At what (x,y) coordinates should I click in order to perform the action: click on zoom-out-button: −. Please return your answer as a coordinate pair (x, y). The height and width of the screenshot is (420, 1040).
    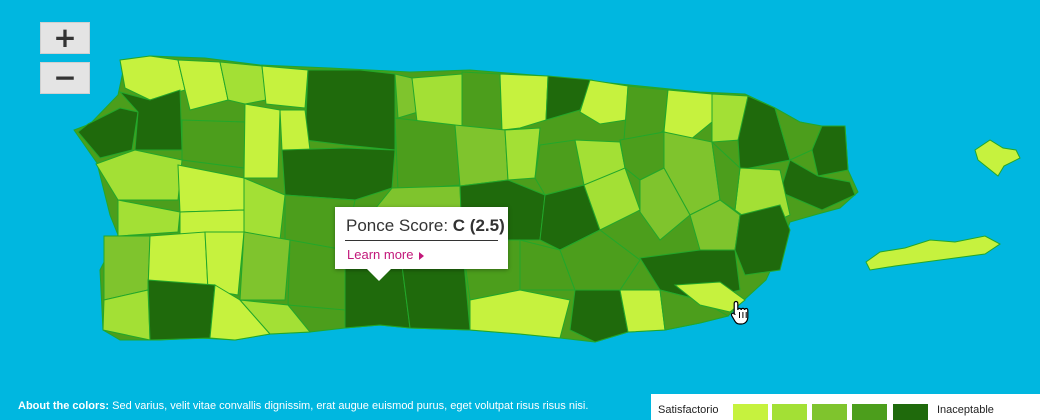
    Looking at the image, I should click on (65, 78).